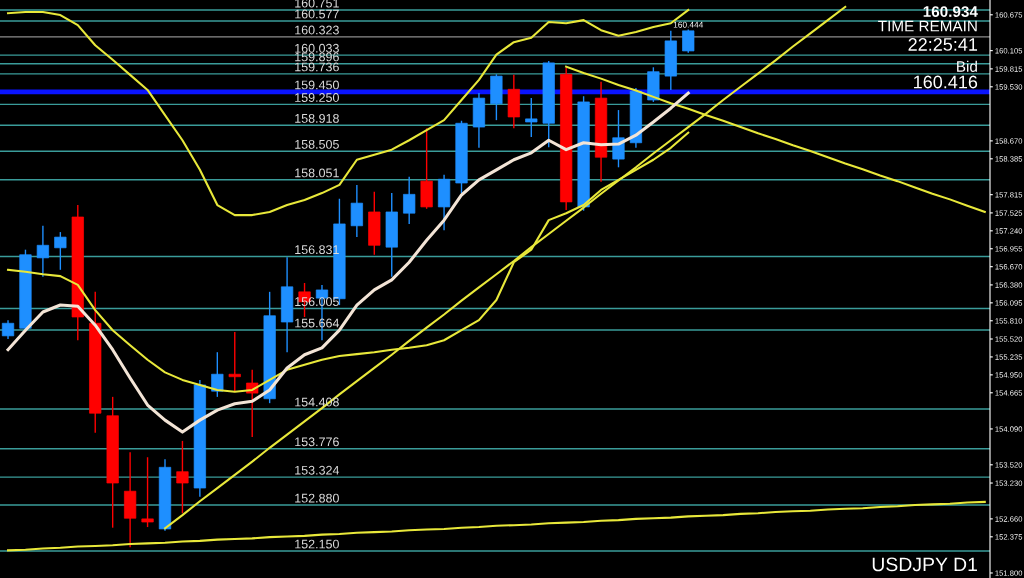 The width and height of the screenshot is (1024, 578). What do you see at coordinates (317, 442) in the screenshot?
I see `ref-line-label: 153.776` at bounding box center [317, 442].